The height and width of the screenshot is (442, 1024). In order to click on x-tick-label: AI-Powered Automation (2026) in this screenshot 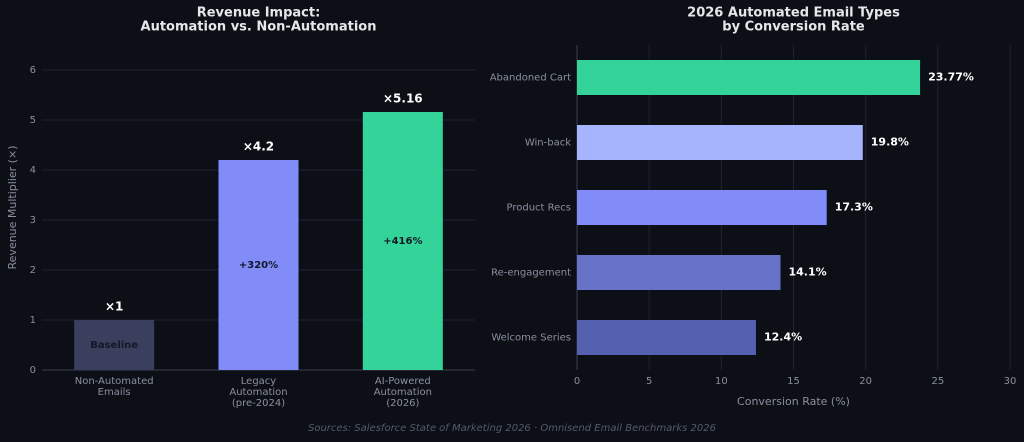, I will do `click(402, 392)`.